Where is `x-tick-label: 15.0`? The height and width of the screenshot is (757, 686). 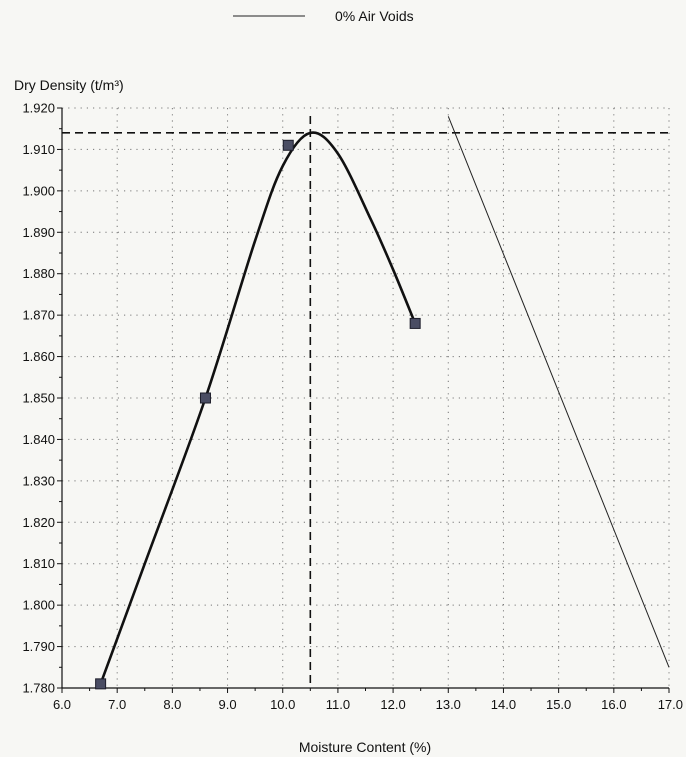 x-tick-label: 15.0 is located at coordinates (558, 704).